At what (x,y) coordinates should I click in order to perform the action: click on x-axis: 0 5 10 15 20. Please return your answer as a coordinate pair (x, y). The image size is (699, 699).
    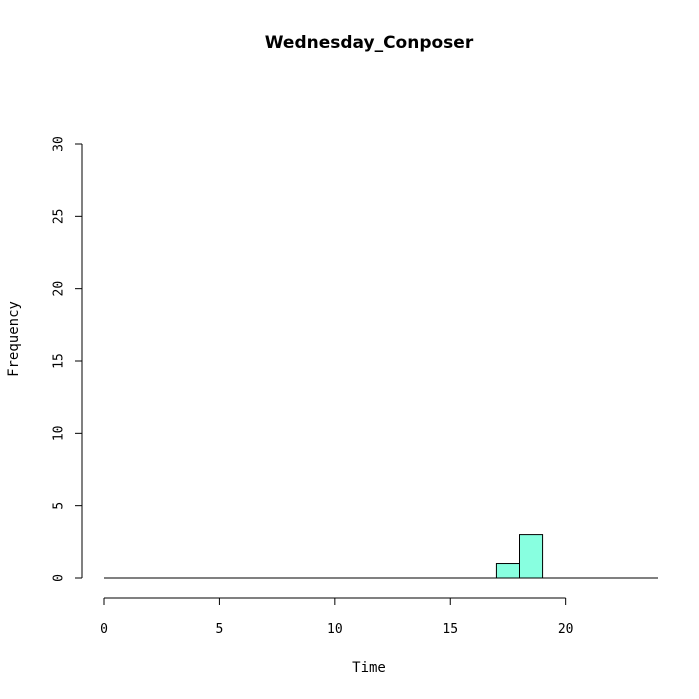
    Looking at the image, I should click on (337, 617).